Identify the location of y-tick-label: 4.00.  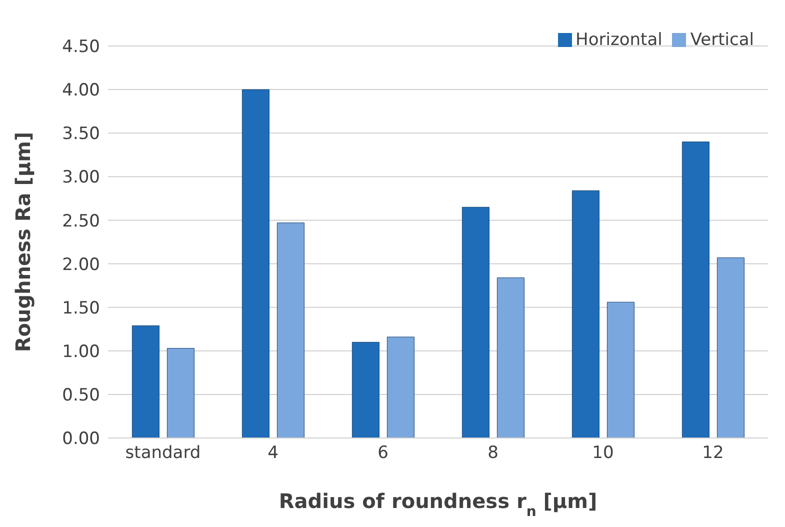
(81, 90).